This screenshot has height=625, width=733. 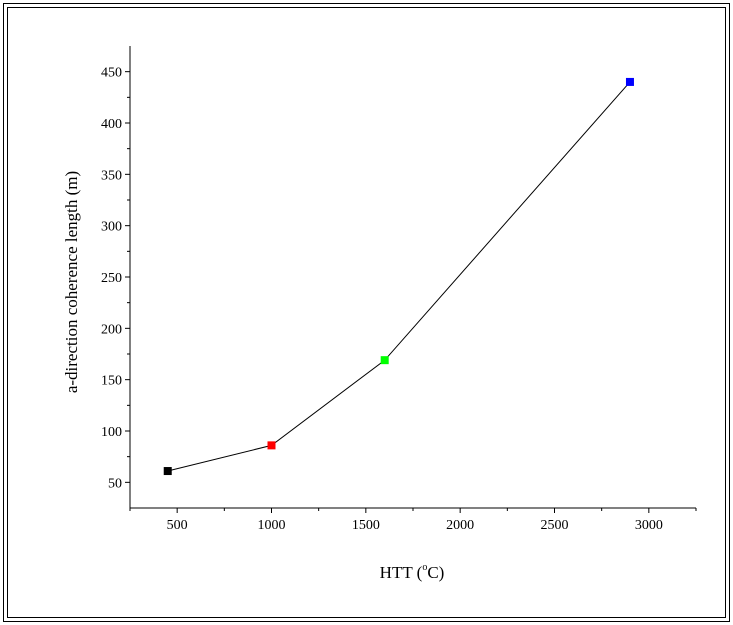 What do you see at coordinates (272, 525) in the screenshot?
I see `x-tick-label: 1000` at bounding box center [272, 525].